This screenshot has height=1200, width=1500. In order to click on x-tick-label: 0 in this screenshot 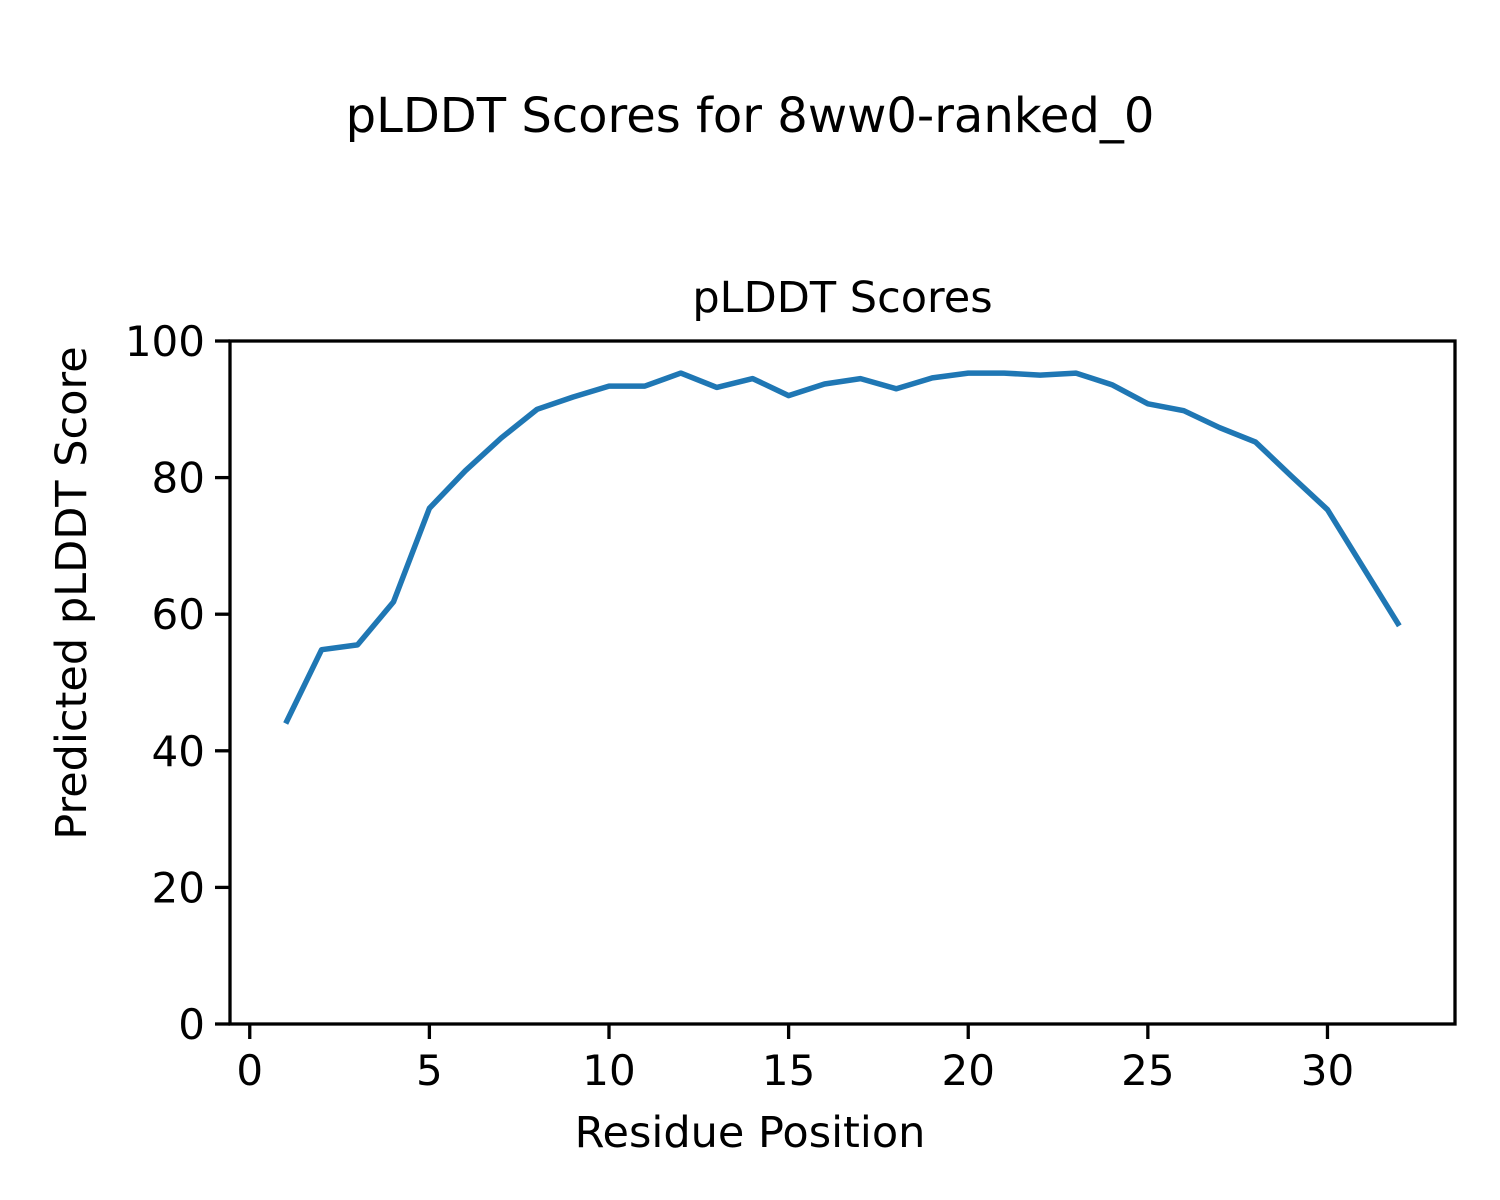, I will do `click(249, 1070)`.